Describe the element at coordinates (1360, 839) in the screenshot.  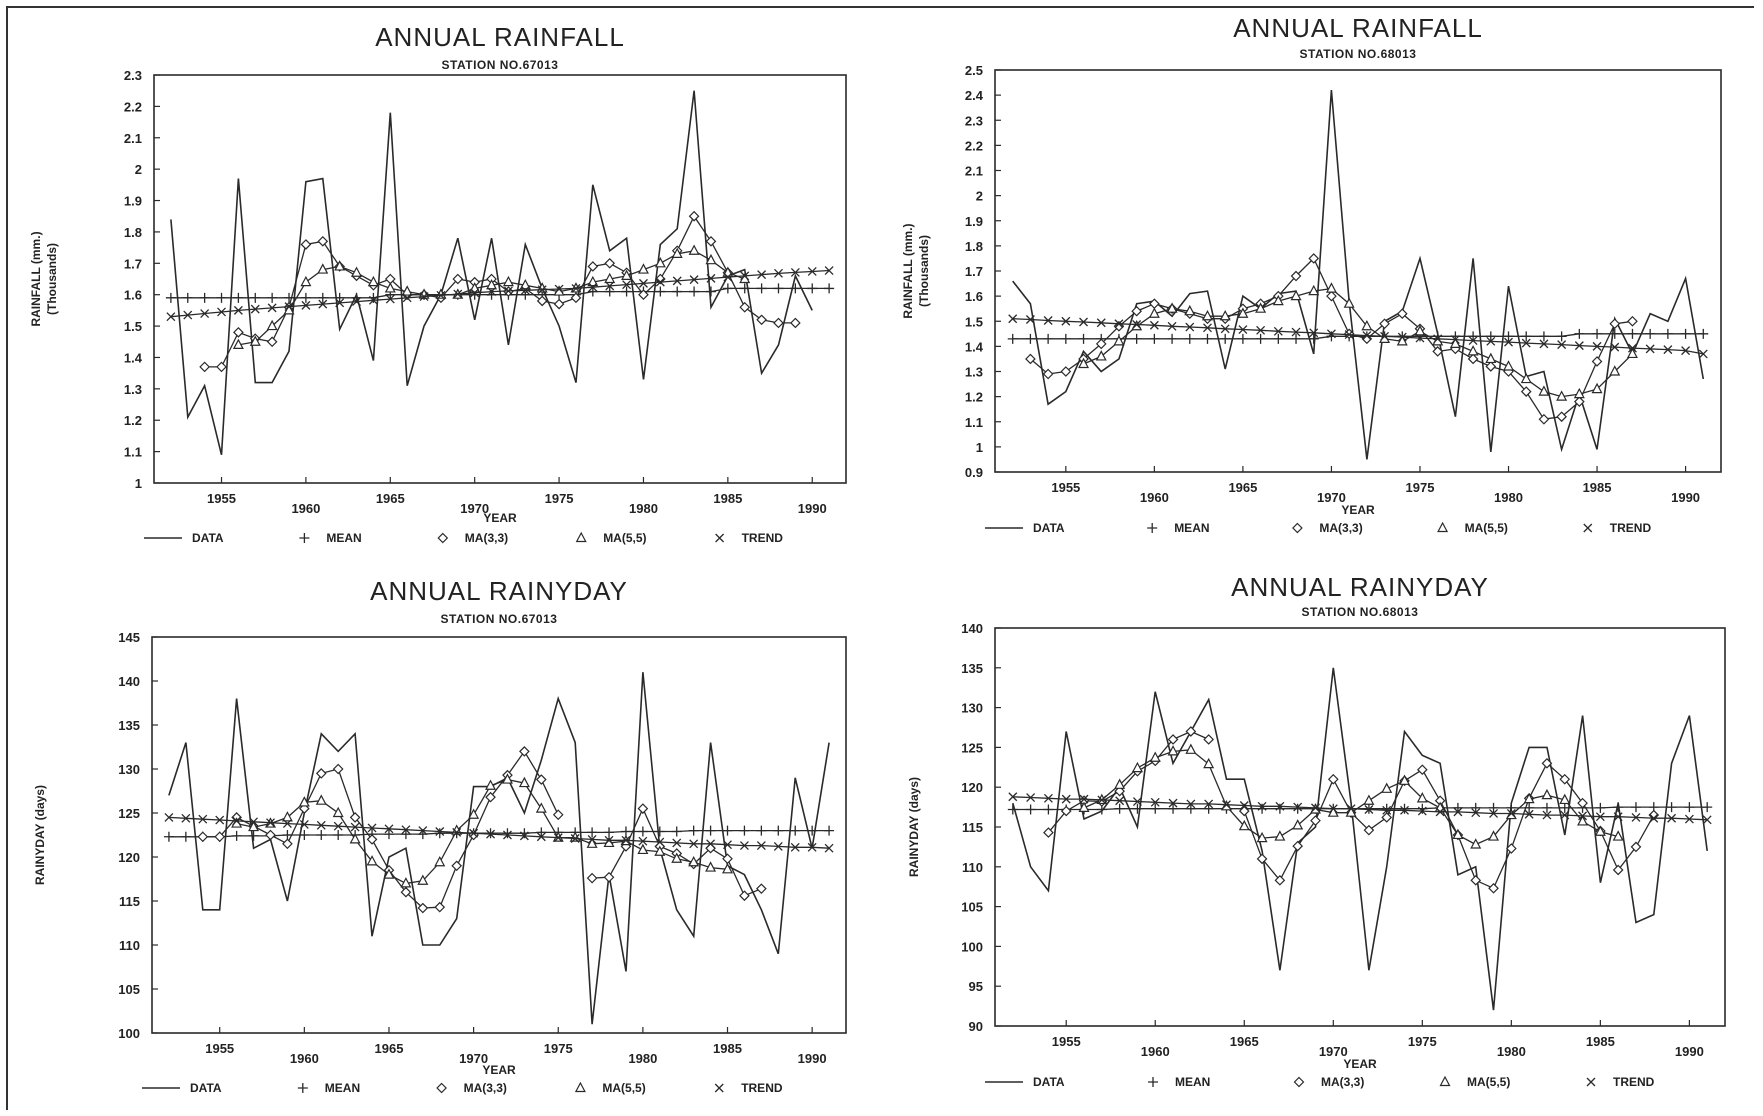
I see `series-data-line` at that location.